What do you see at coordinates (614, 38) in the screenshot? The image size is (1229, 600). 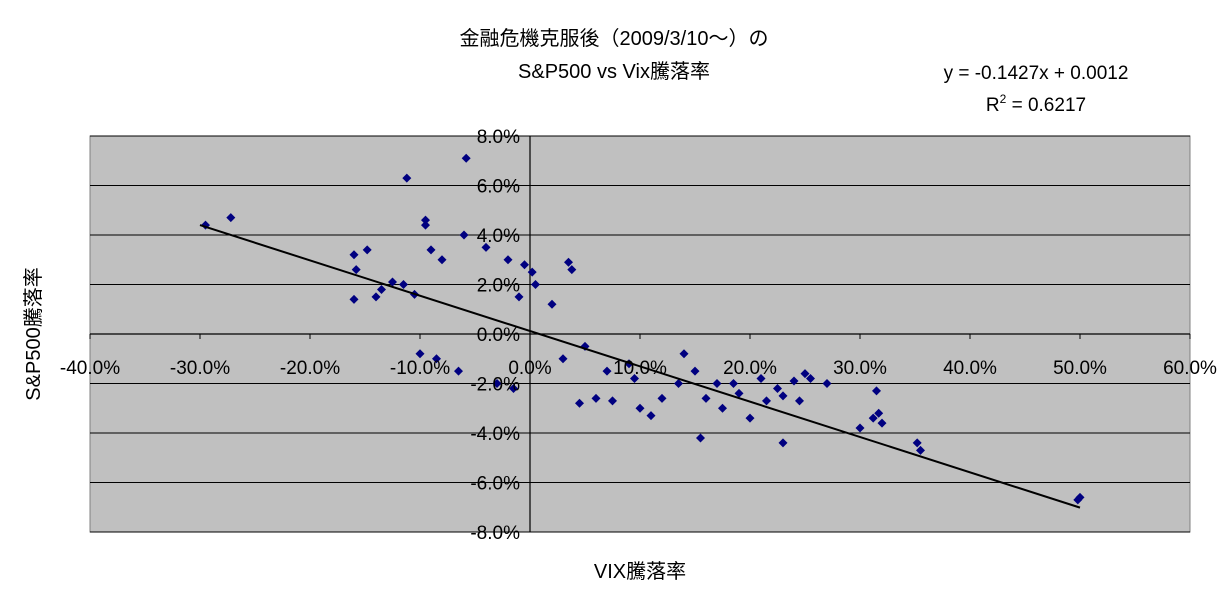 I see `chart-title-line-1: 金融危機克服後（2009/3/10～）の` at bounding box center [614, 38].